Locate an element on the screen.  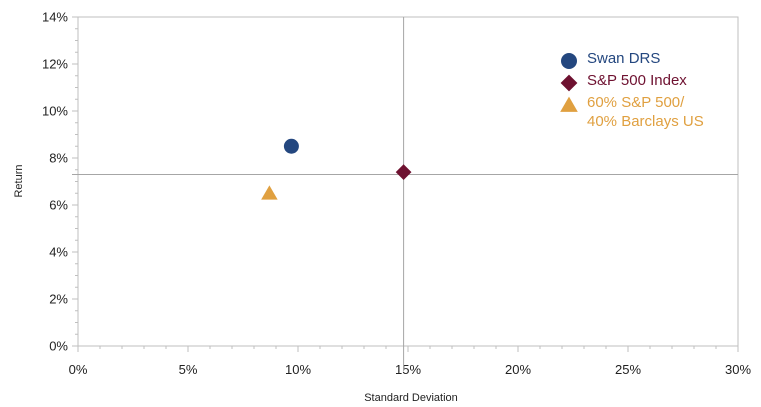
y-tick-label: 0% is located at coordinates (58, 346).